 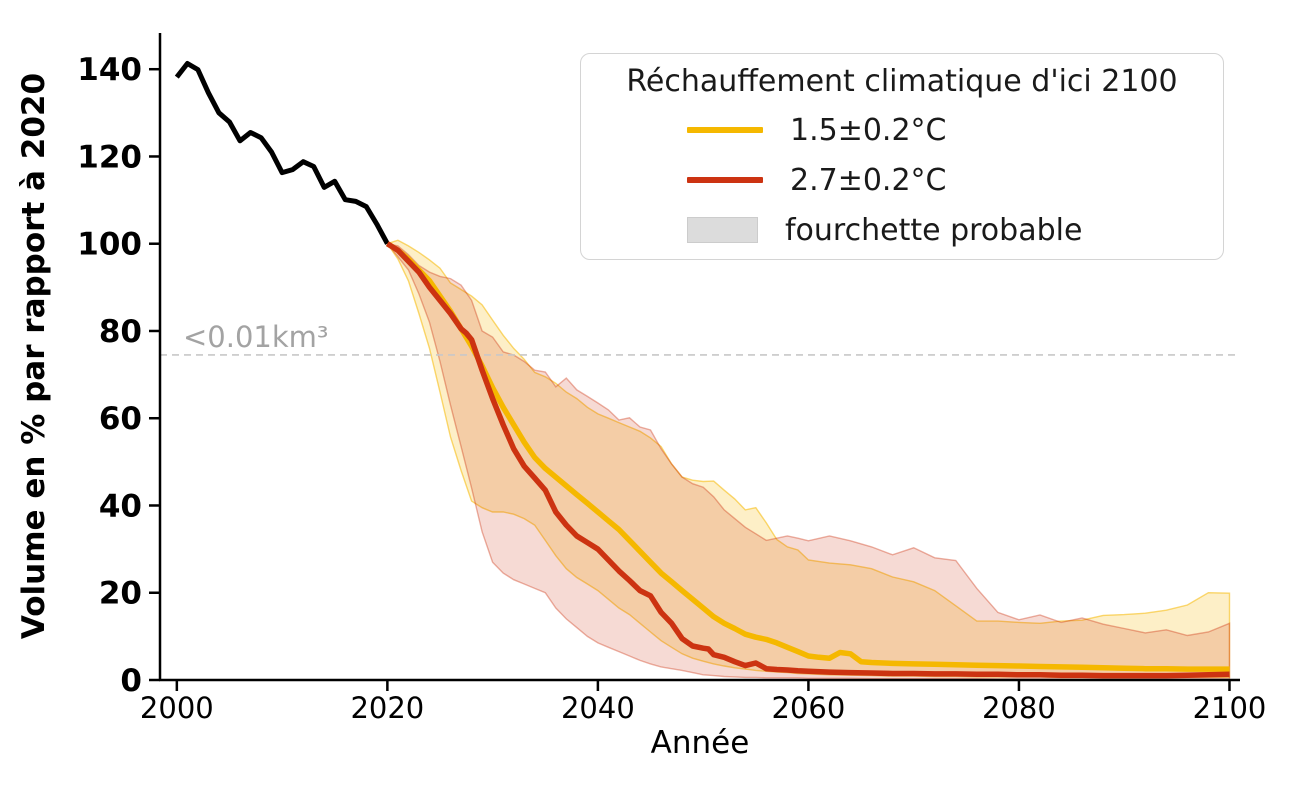 I want to click on legend-title: Réchauffement climatique d'ici 2100, so click(x=902, y=81).